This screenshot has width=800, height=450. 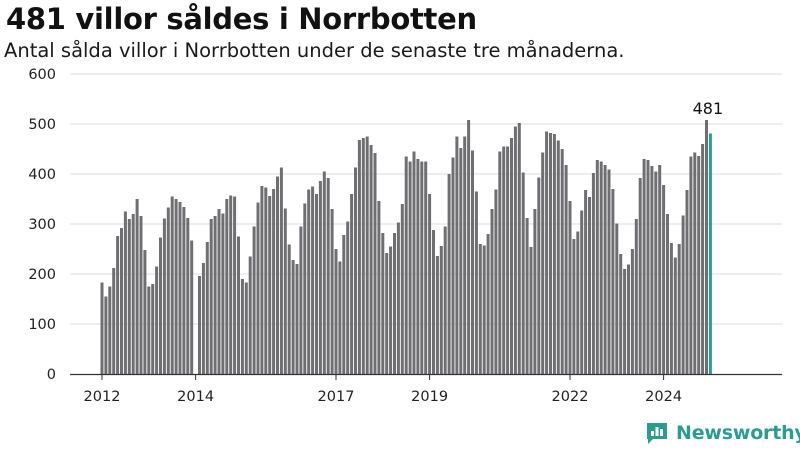 I want to click on x-axis: 2012 2014 2017 2019 2022 2024, so click(x=426, y=389).